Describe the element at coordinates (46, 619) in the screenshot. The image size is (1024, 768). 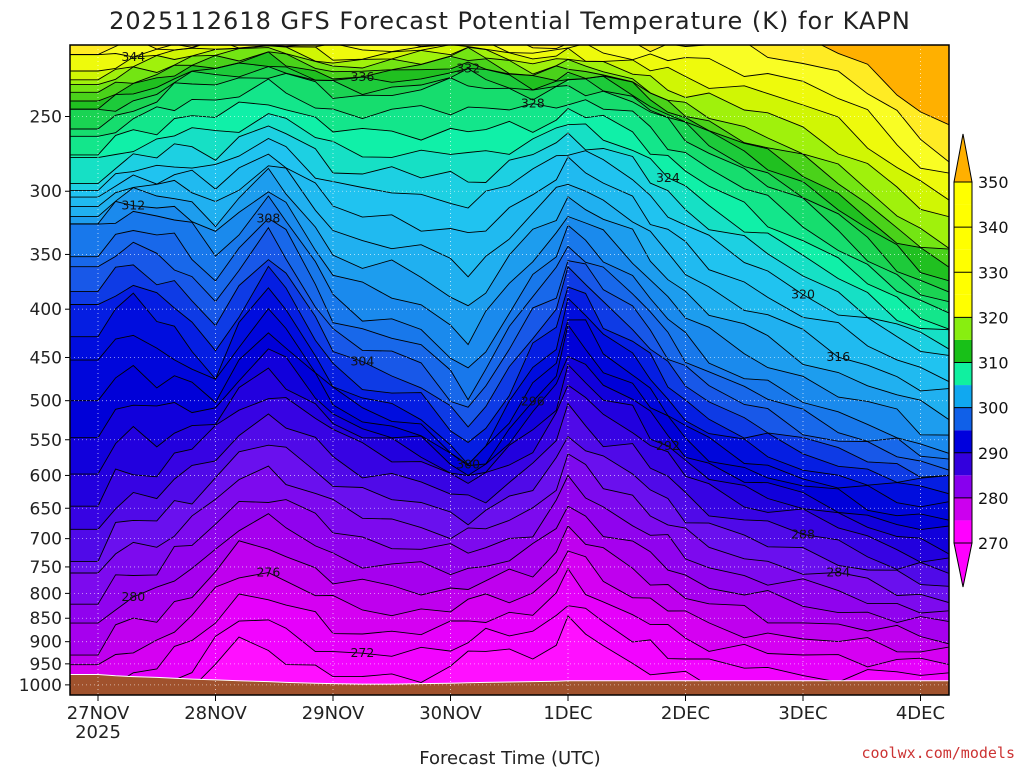
I see `y-tick-850: 850` at that location.